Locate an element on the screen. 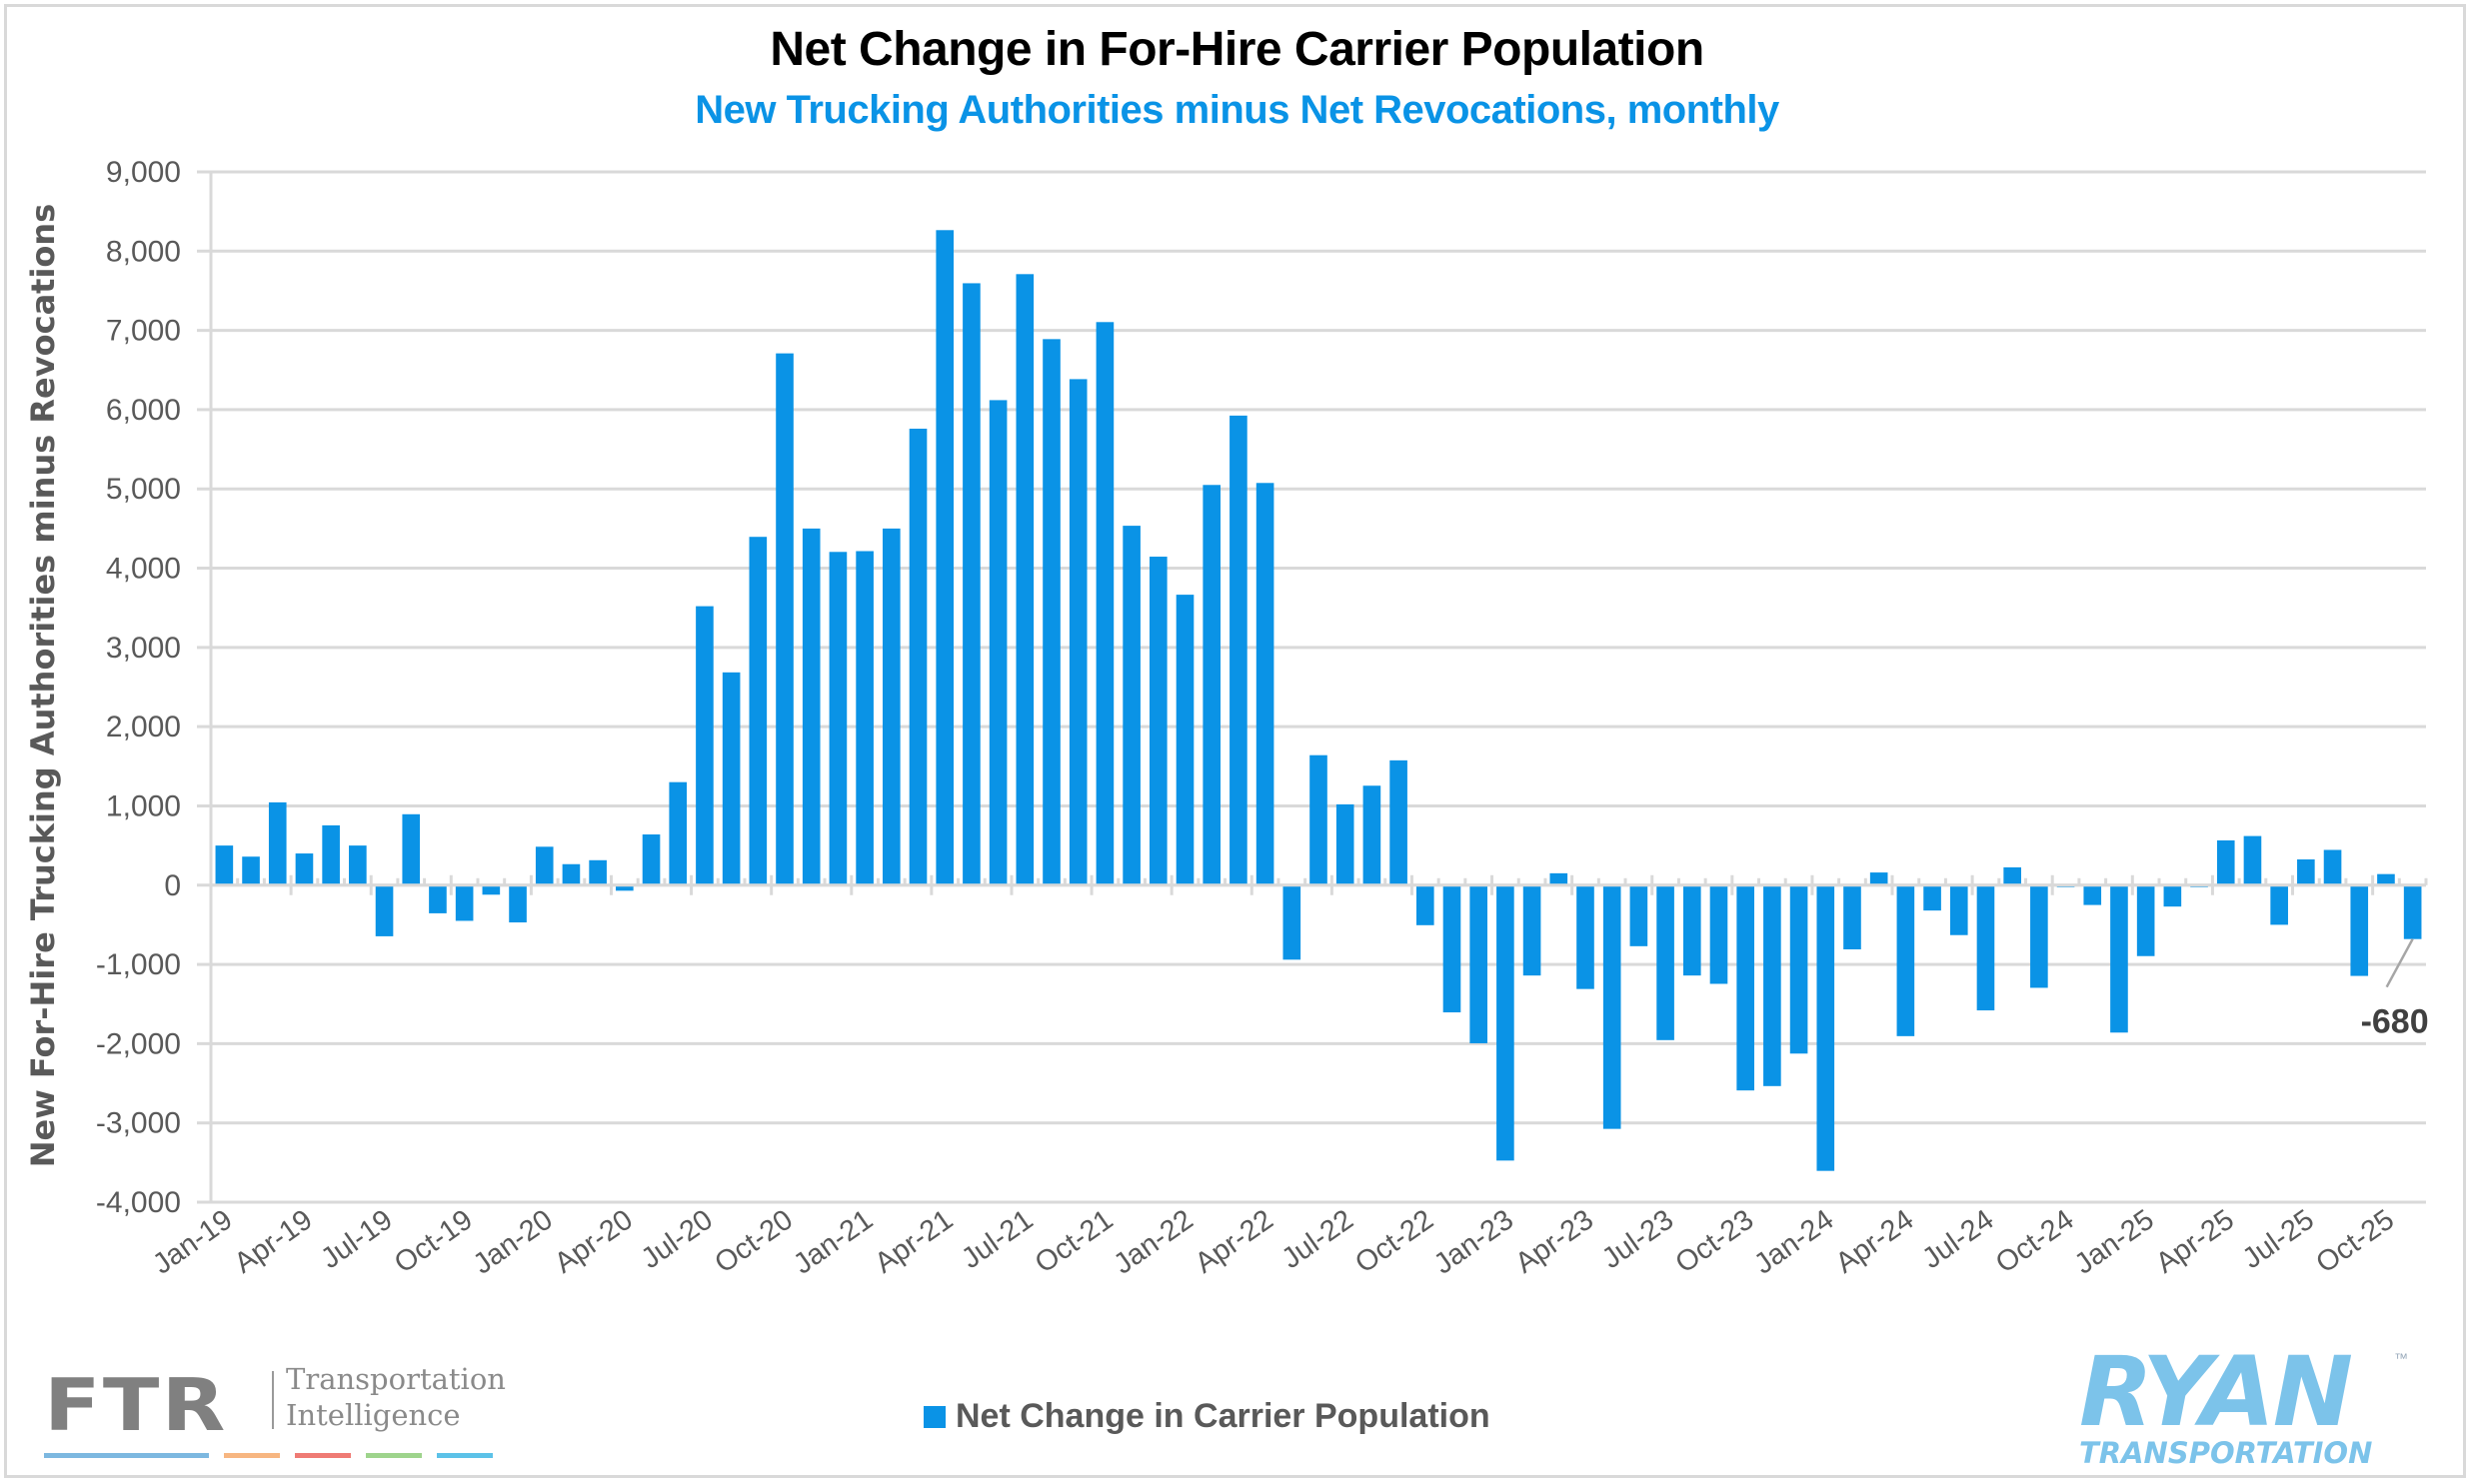 Image resolution: width=2474 pixels, height=1484 pixels. y-tick-label: 0 is located at coordinates (172, 885).